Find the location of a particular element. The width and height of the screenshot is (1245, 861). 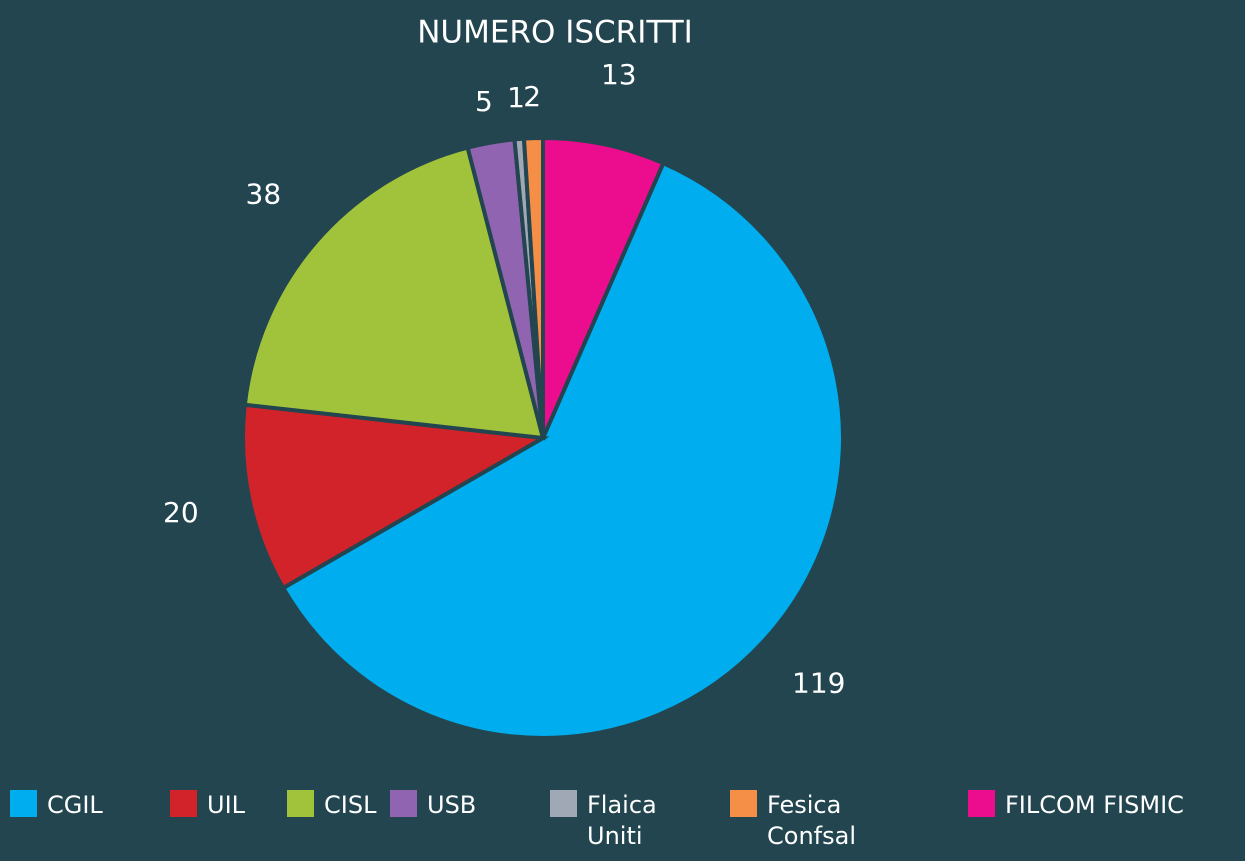

legend-label: UIL is located at coordinates (226, 805).